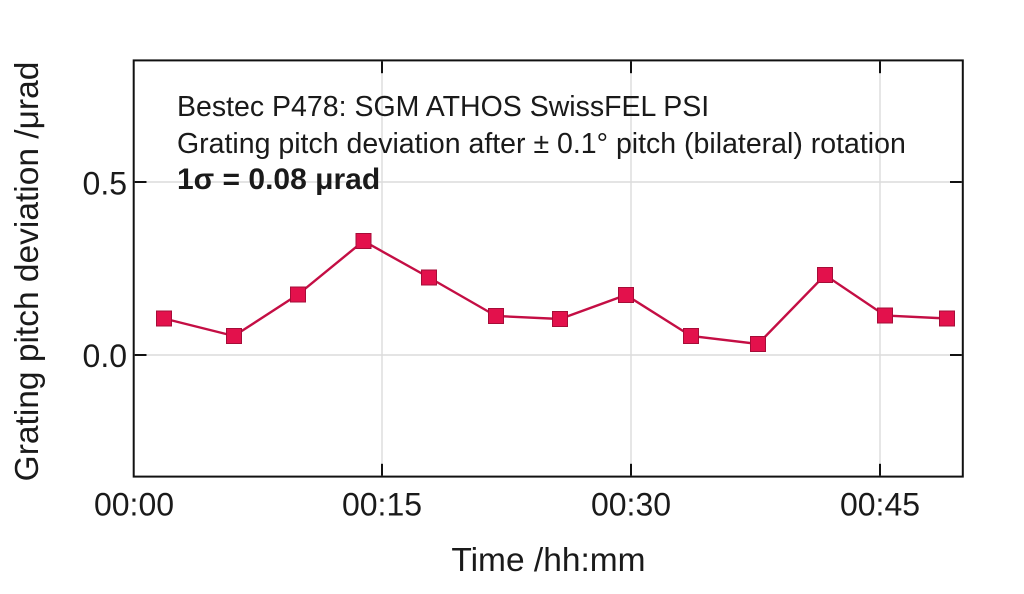  I want to click on svg-text: 00:30, so click(631, 505).